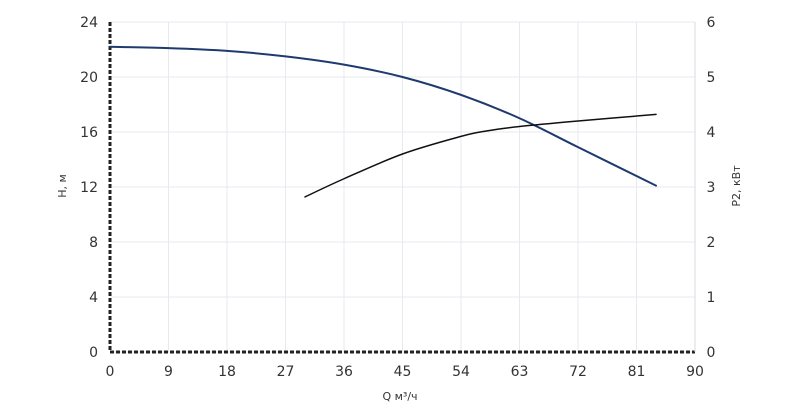 The width and height of the screenshot is (800, 408). What do you see at coordinates (711, 23) in the screenshot?
I see `y-right-tick-label: 6` at bounding box center [711, 23].